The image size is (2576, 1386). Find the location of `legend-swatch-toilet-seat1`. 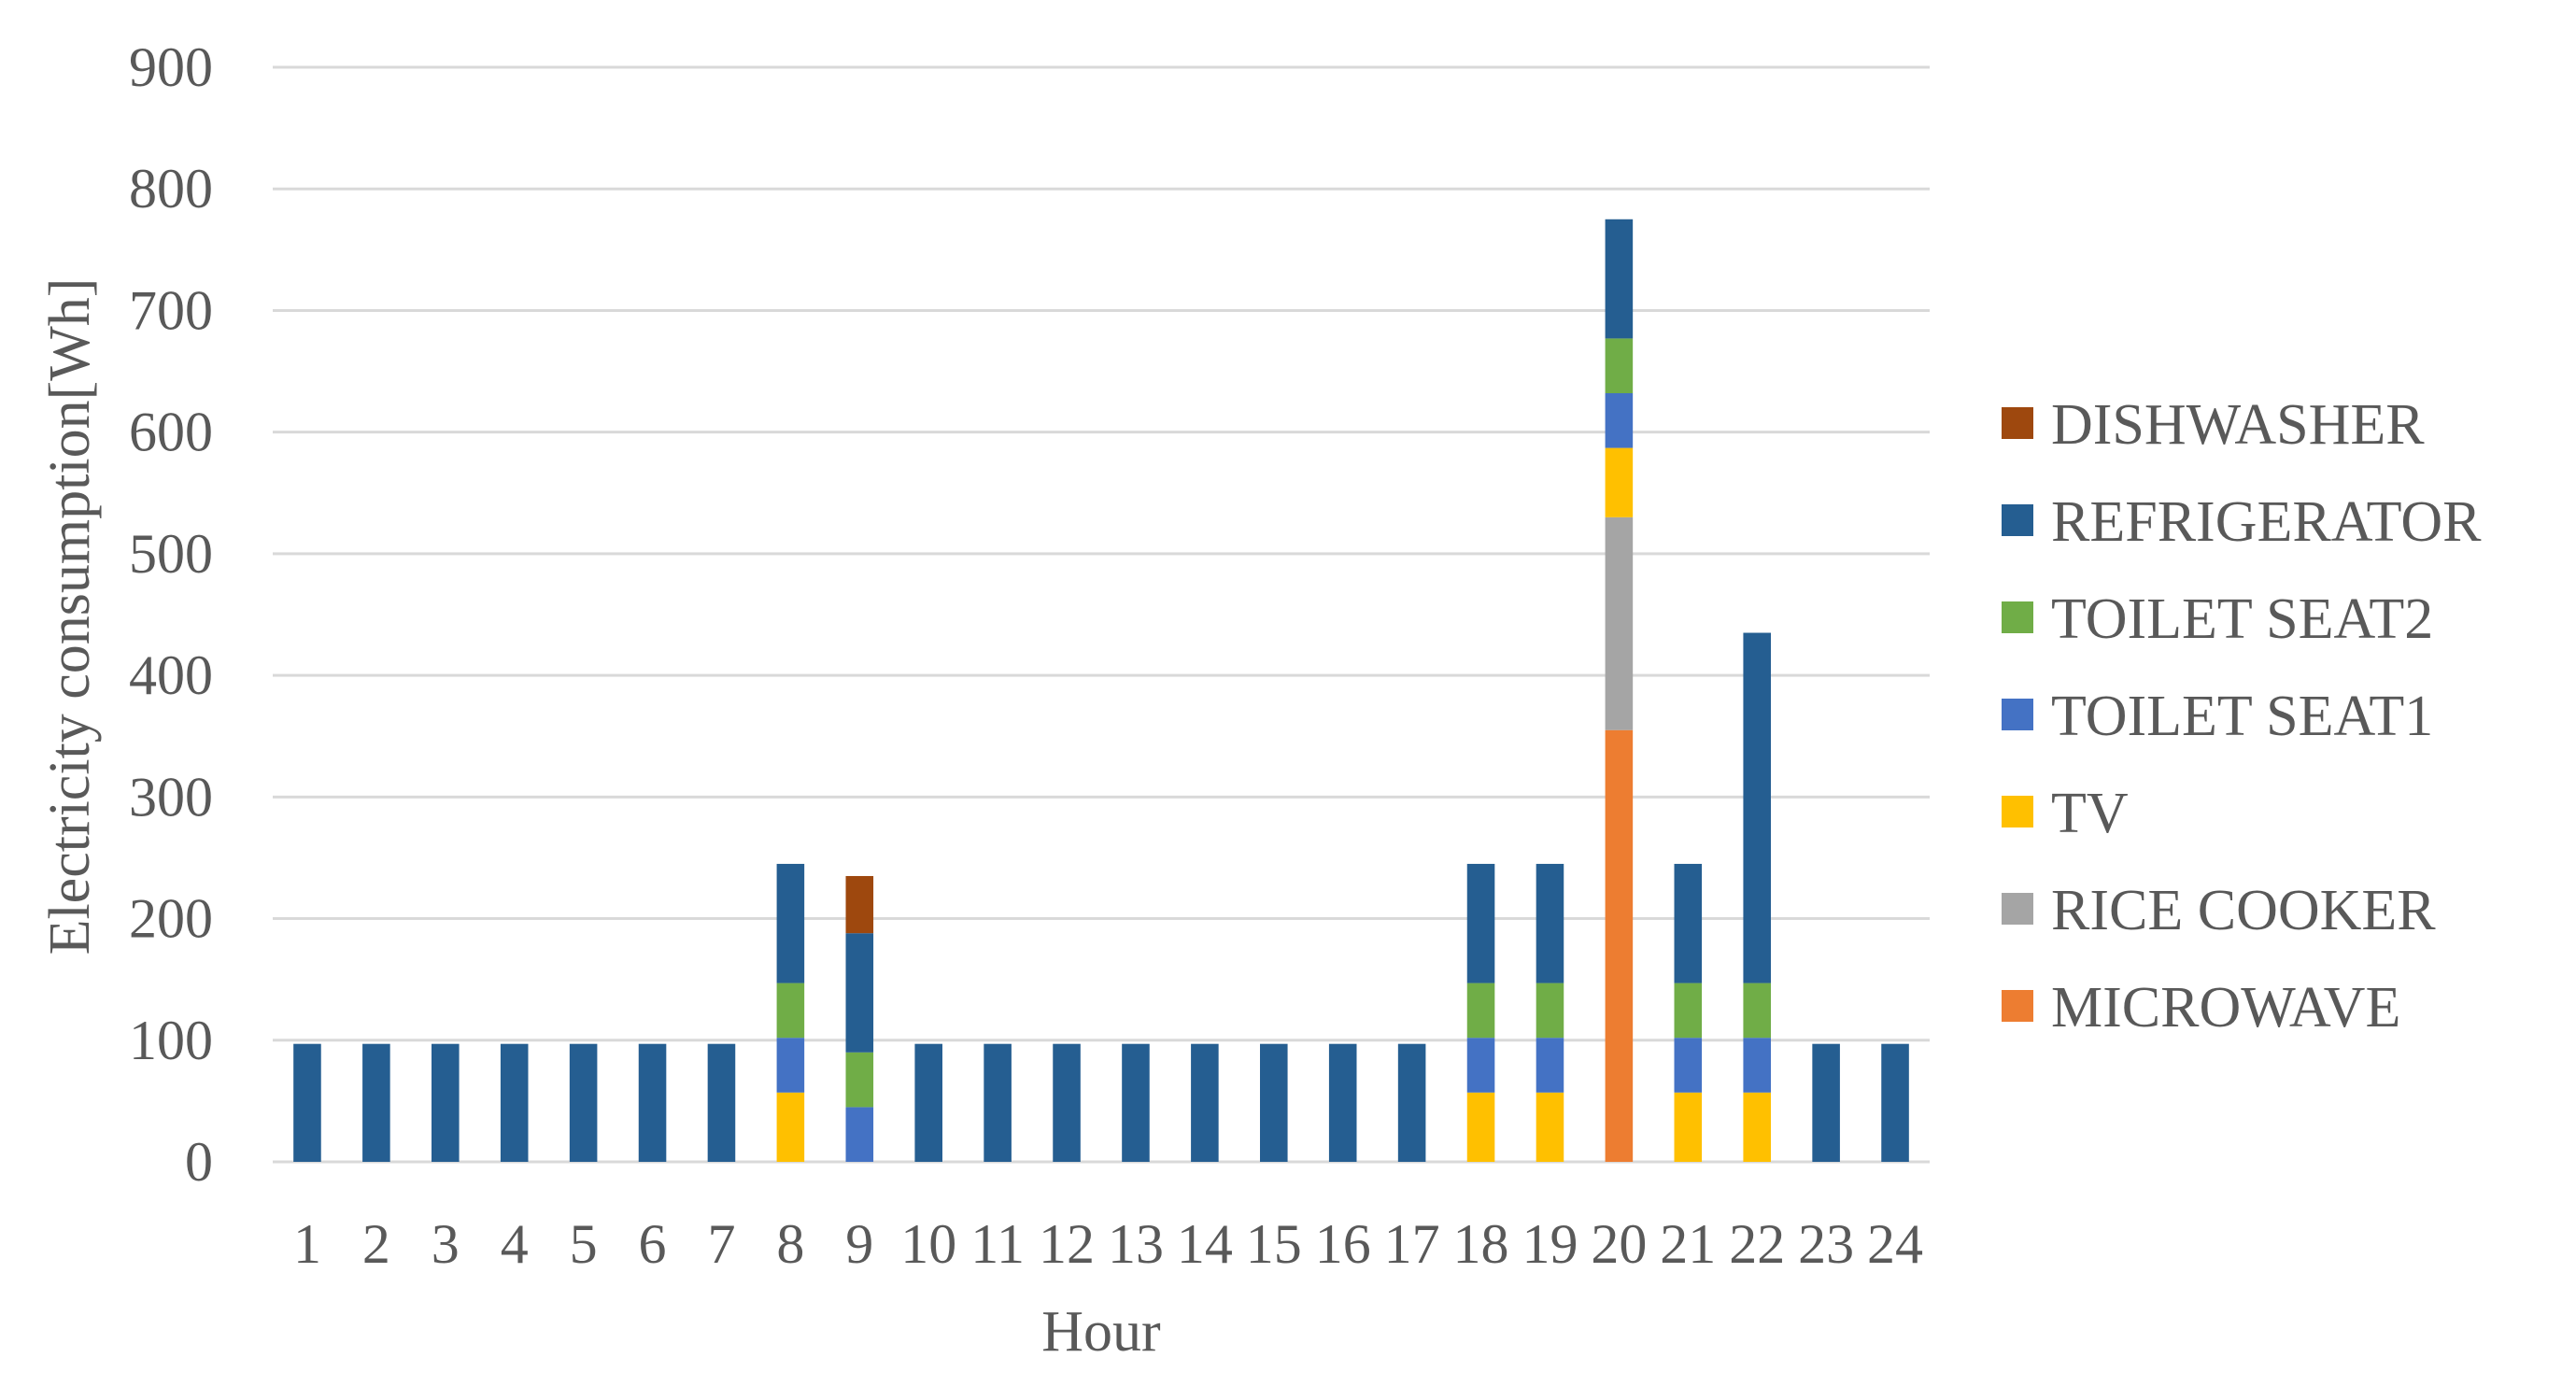

legend-swatch-toilet-seat1 is located at coordinates (2017, 715).